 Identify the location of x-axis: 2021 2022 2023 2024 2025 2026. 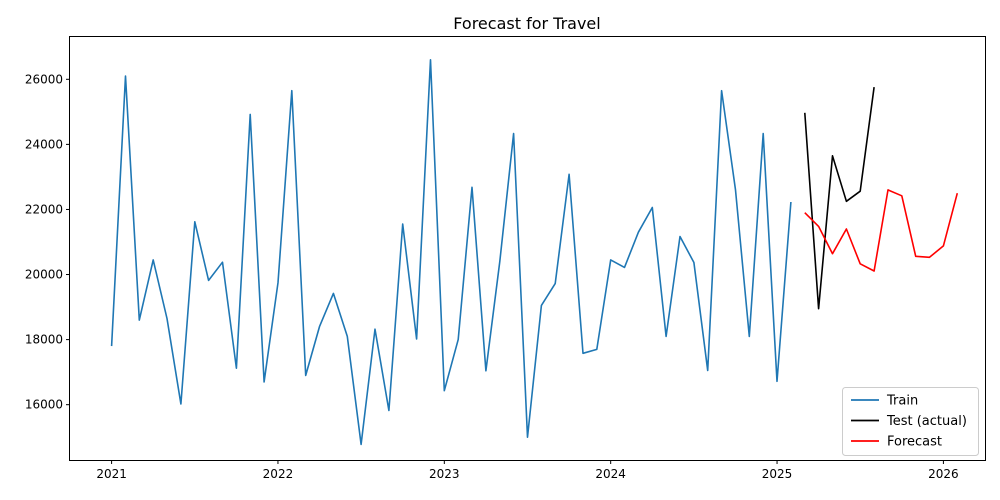
(527, 470).